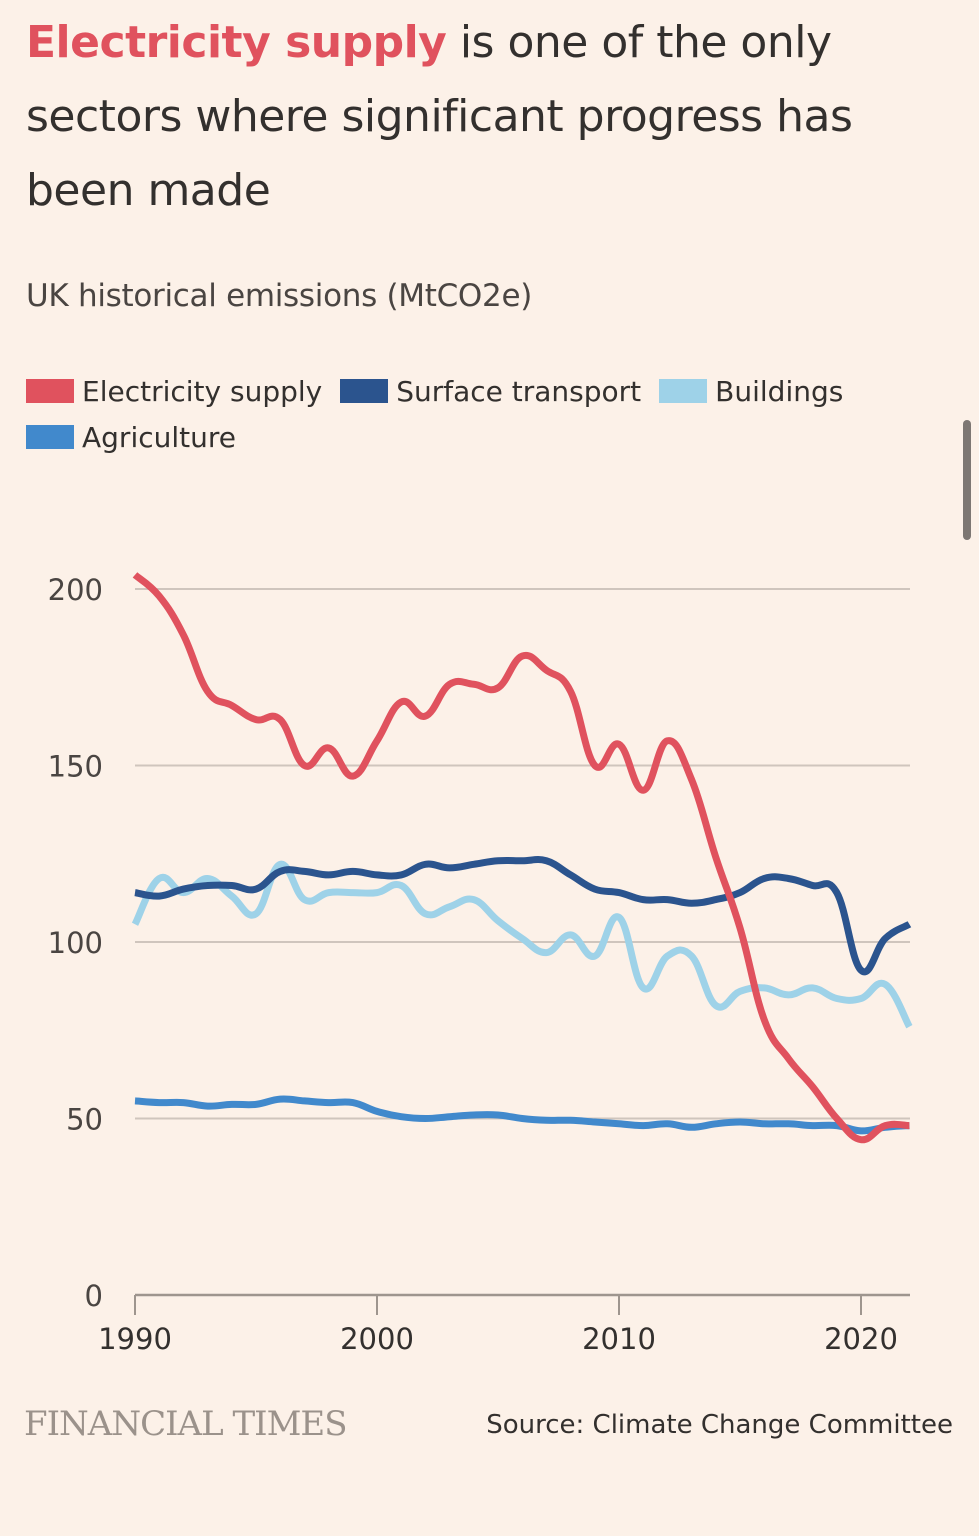 The height and width of the screenshot is (1536, 979). What do you see at coordinates (719, 1425) in the screenshot?
I see `source-note: Source: Climate Change Committee` at bounding box center [719, 1425].